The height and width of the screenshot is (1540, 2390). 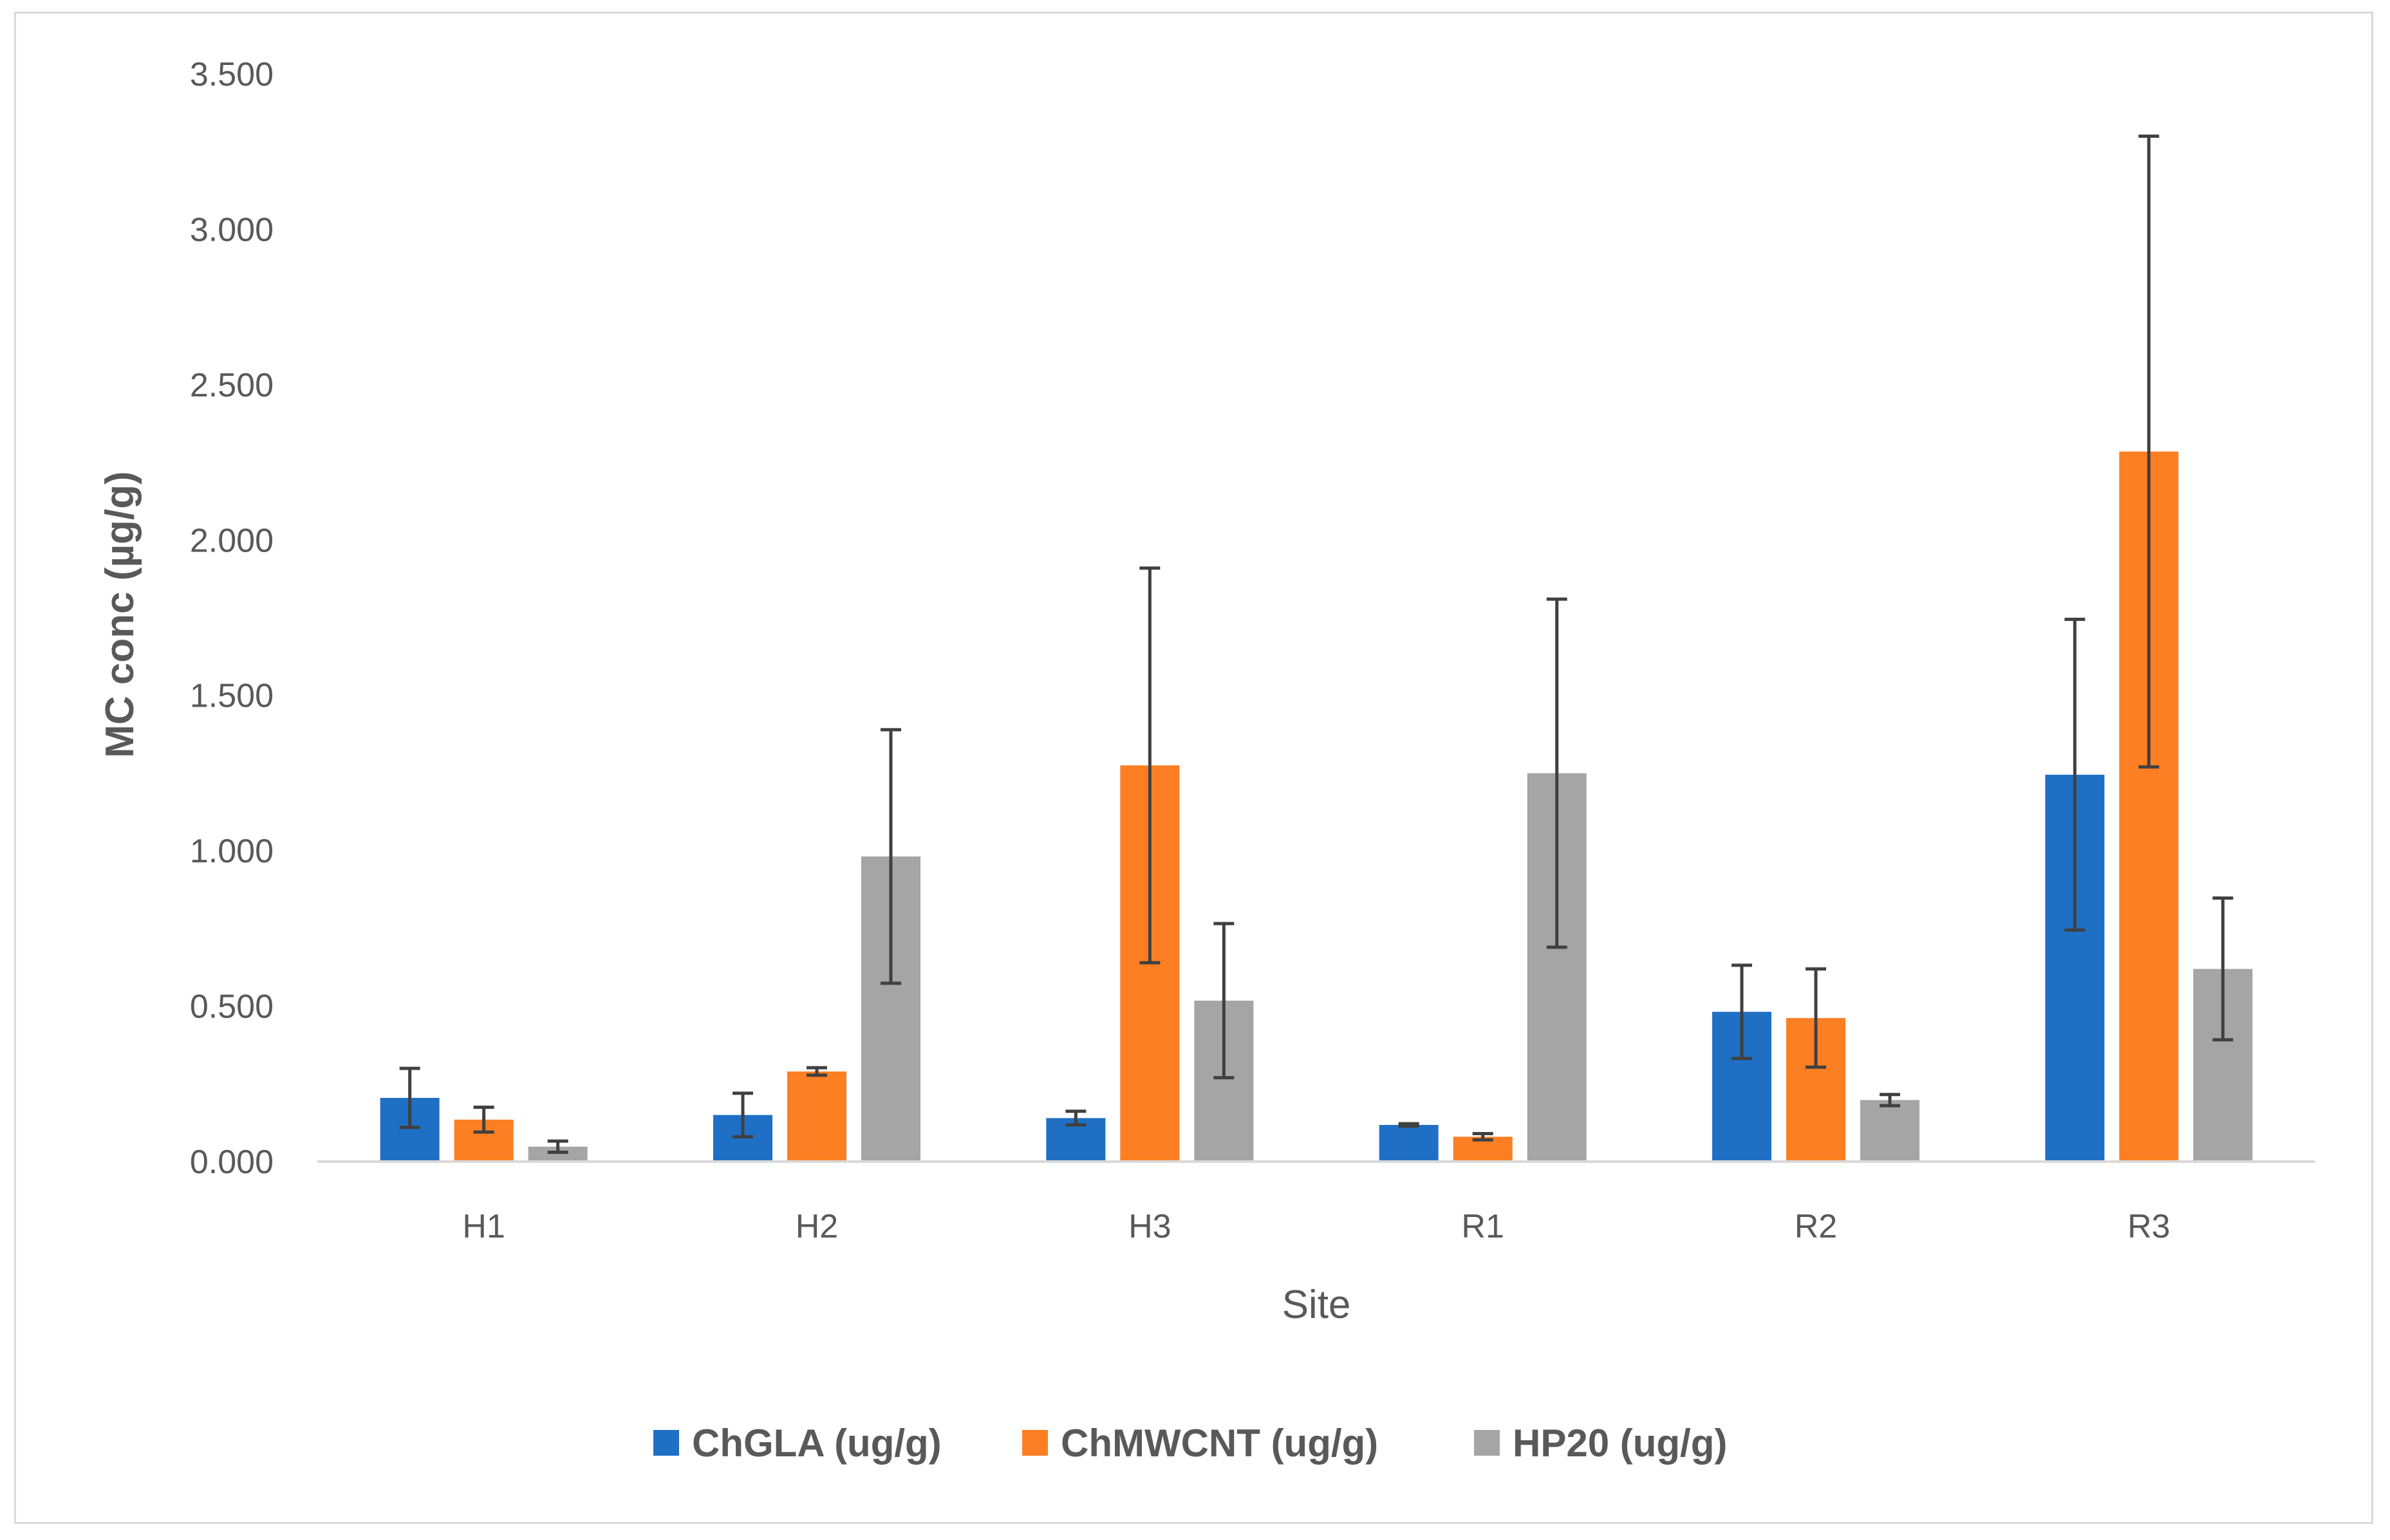 What do you see at coordinates (120, 614) in the screenshot?
I see `y-axis-title: MC conc (µg/g)` at bounding box center [120, 614].